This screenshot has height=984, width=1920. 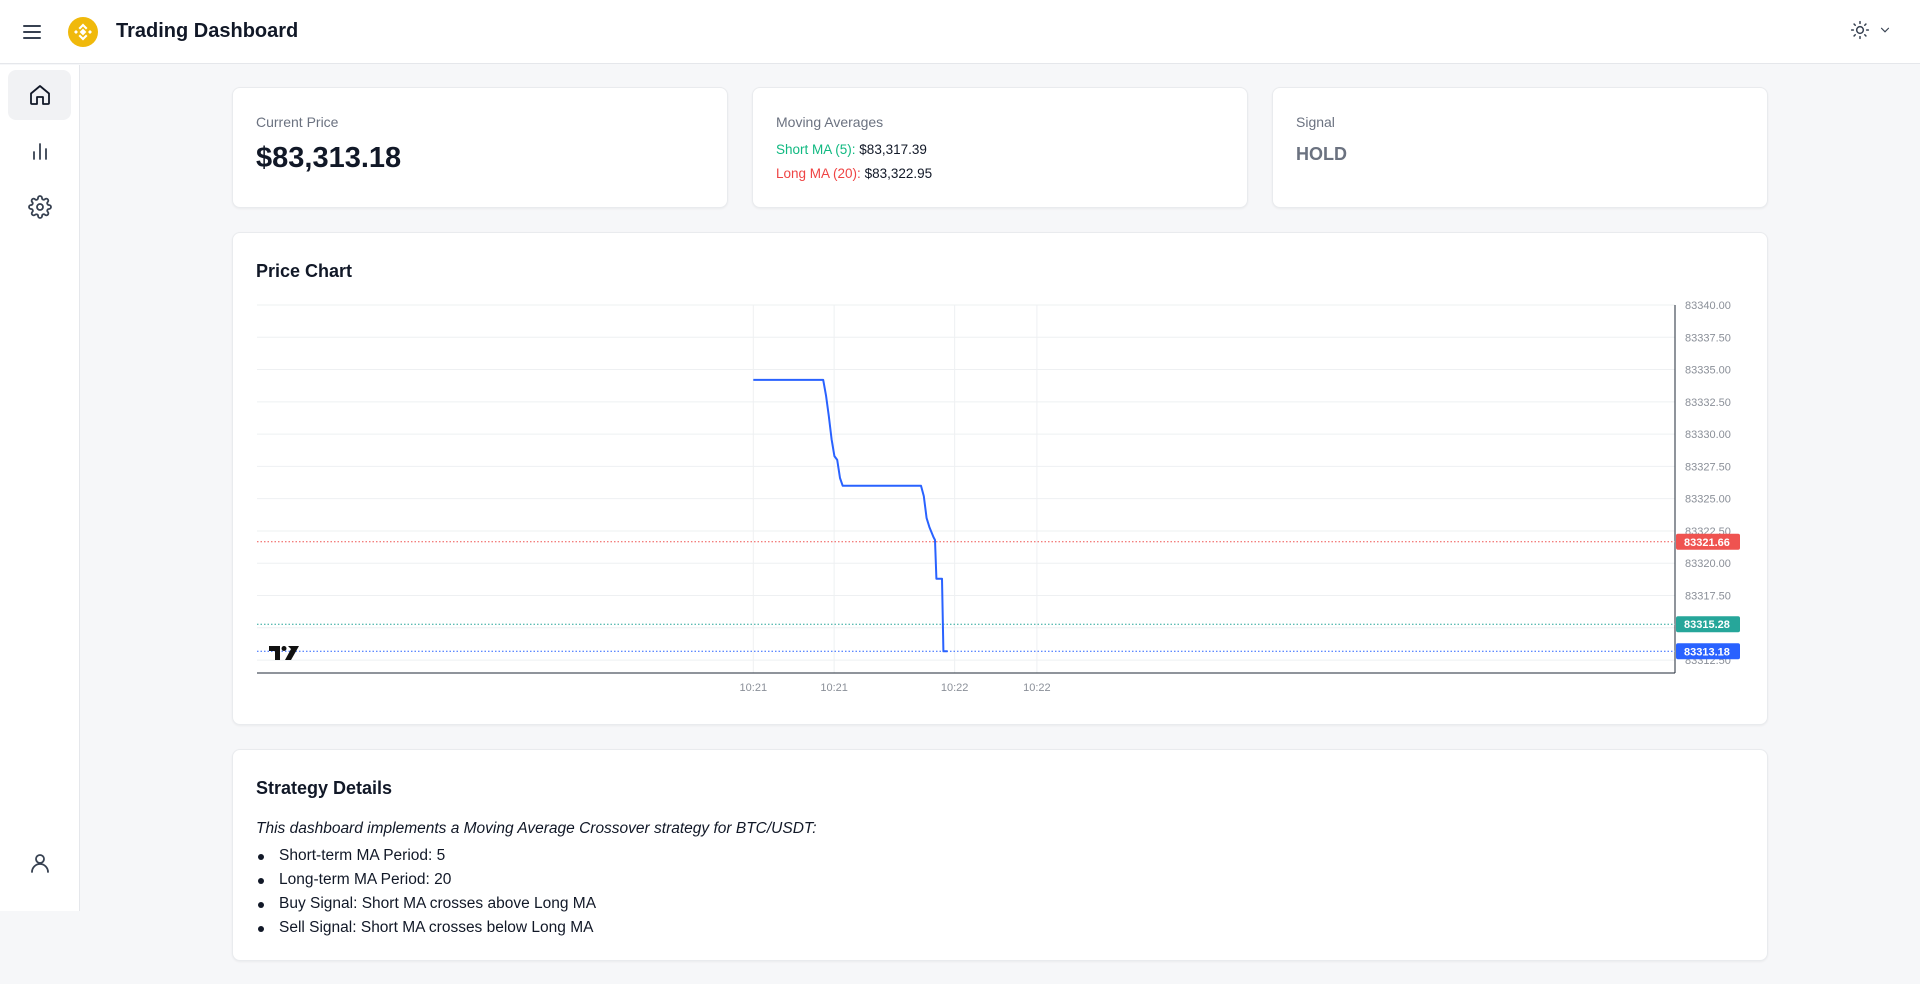 What do you see at coordinates (1860, 32) in the screenshot?
I see `sun-icon` at bounding box center [1860, 32].